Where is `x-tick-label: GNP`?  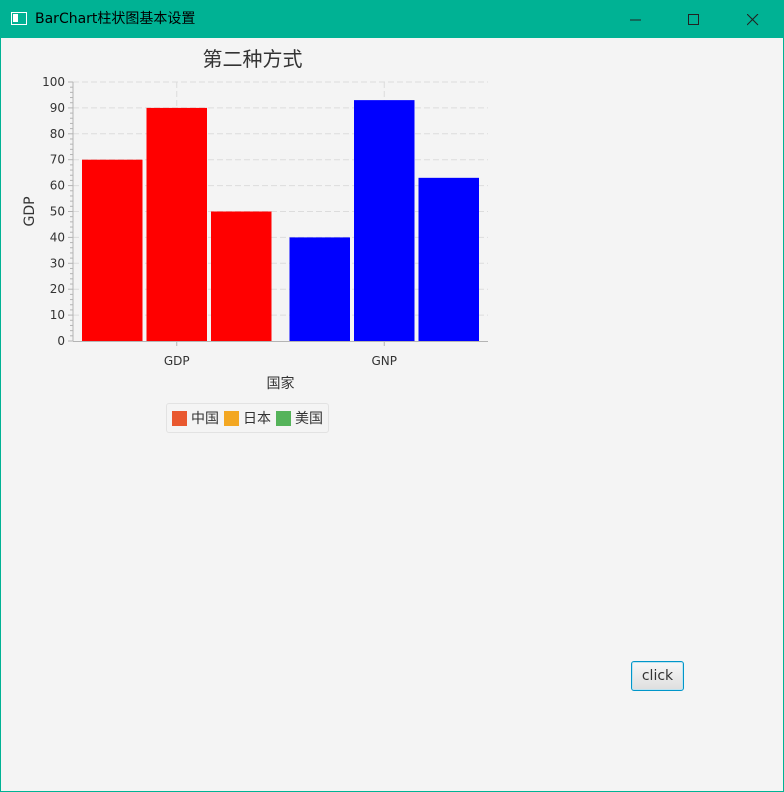 x-tick-label: GNP is located at coordinates (384, 361).